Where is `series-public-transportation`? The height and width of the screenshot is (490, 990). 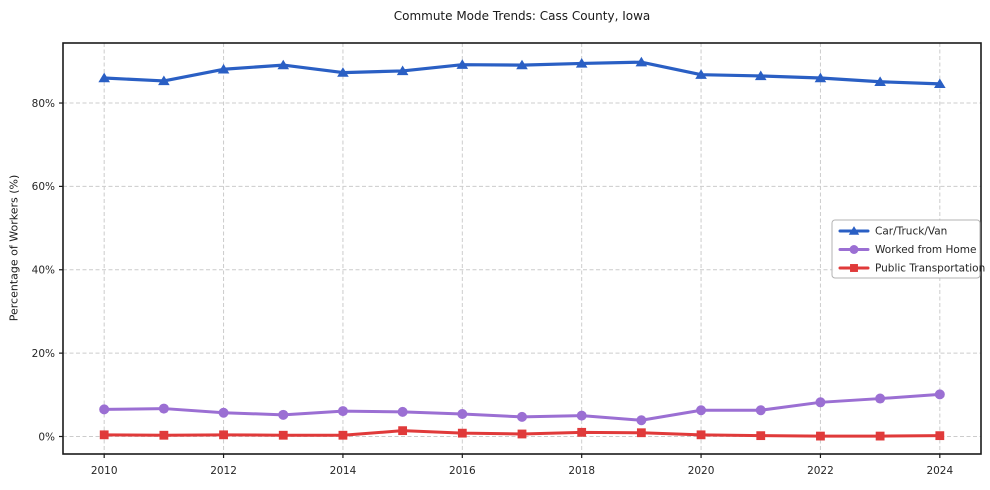
series-public-transportation is located at coordinates (522, 433).